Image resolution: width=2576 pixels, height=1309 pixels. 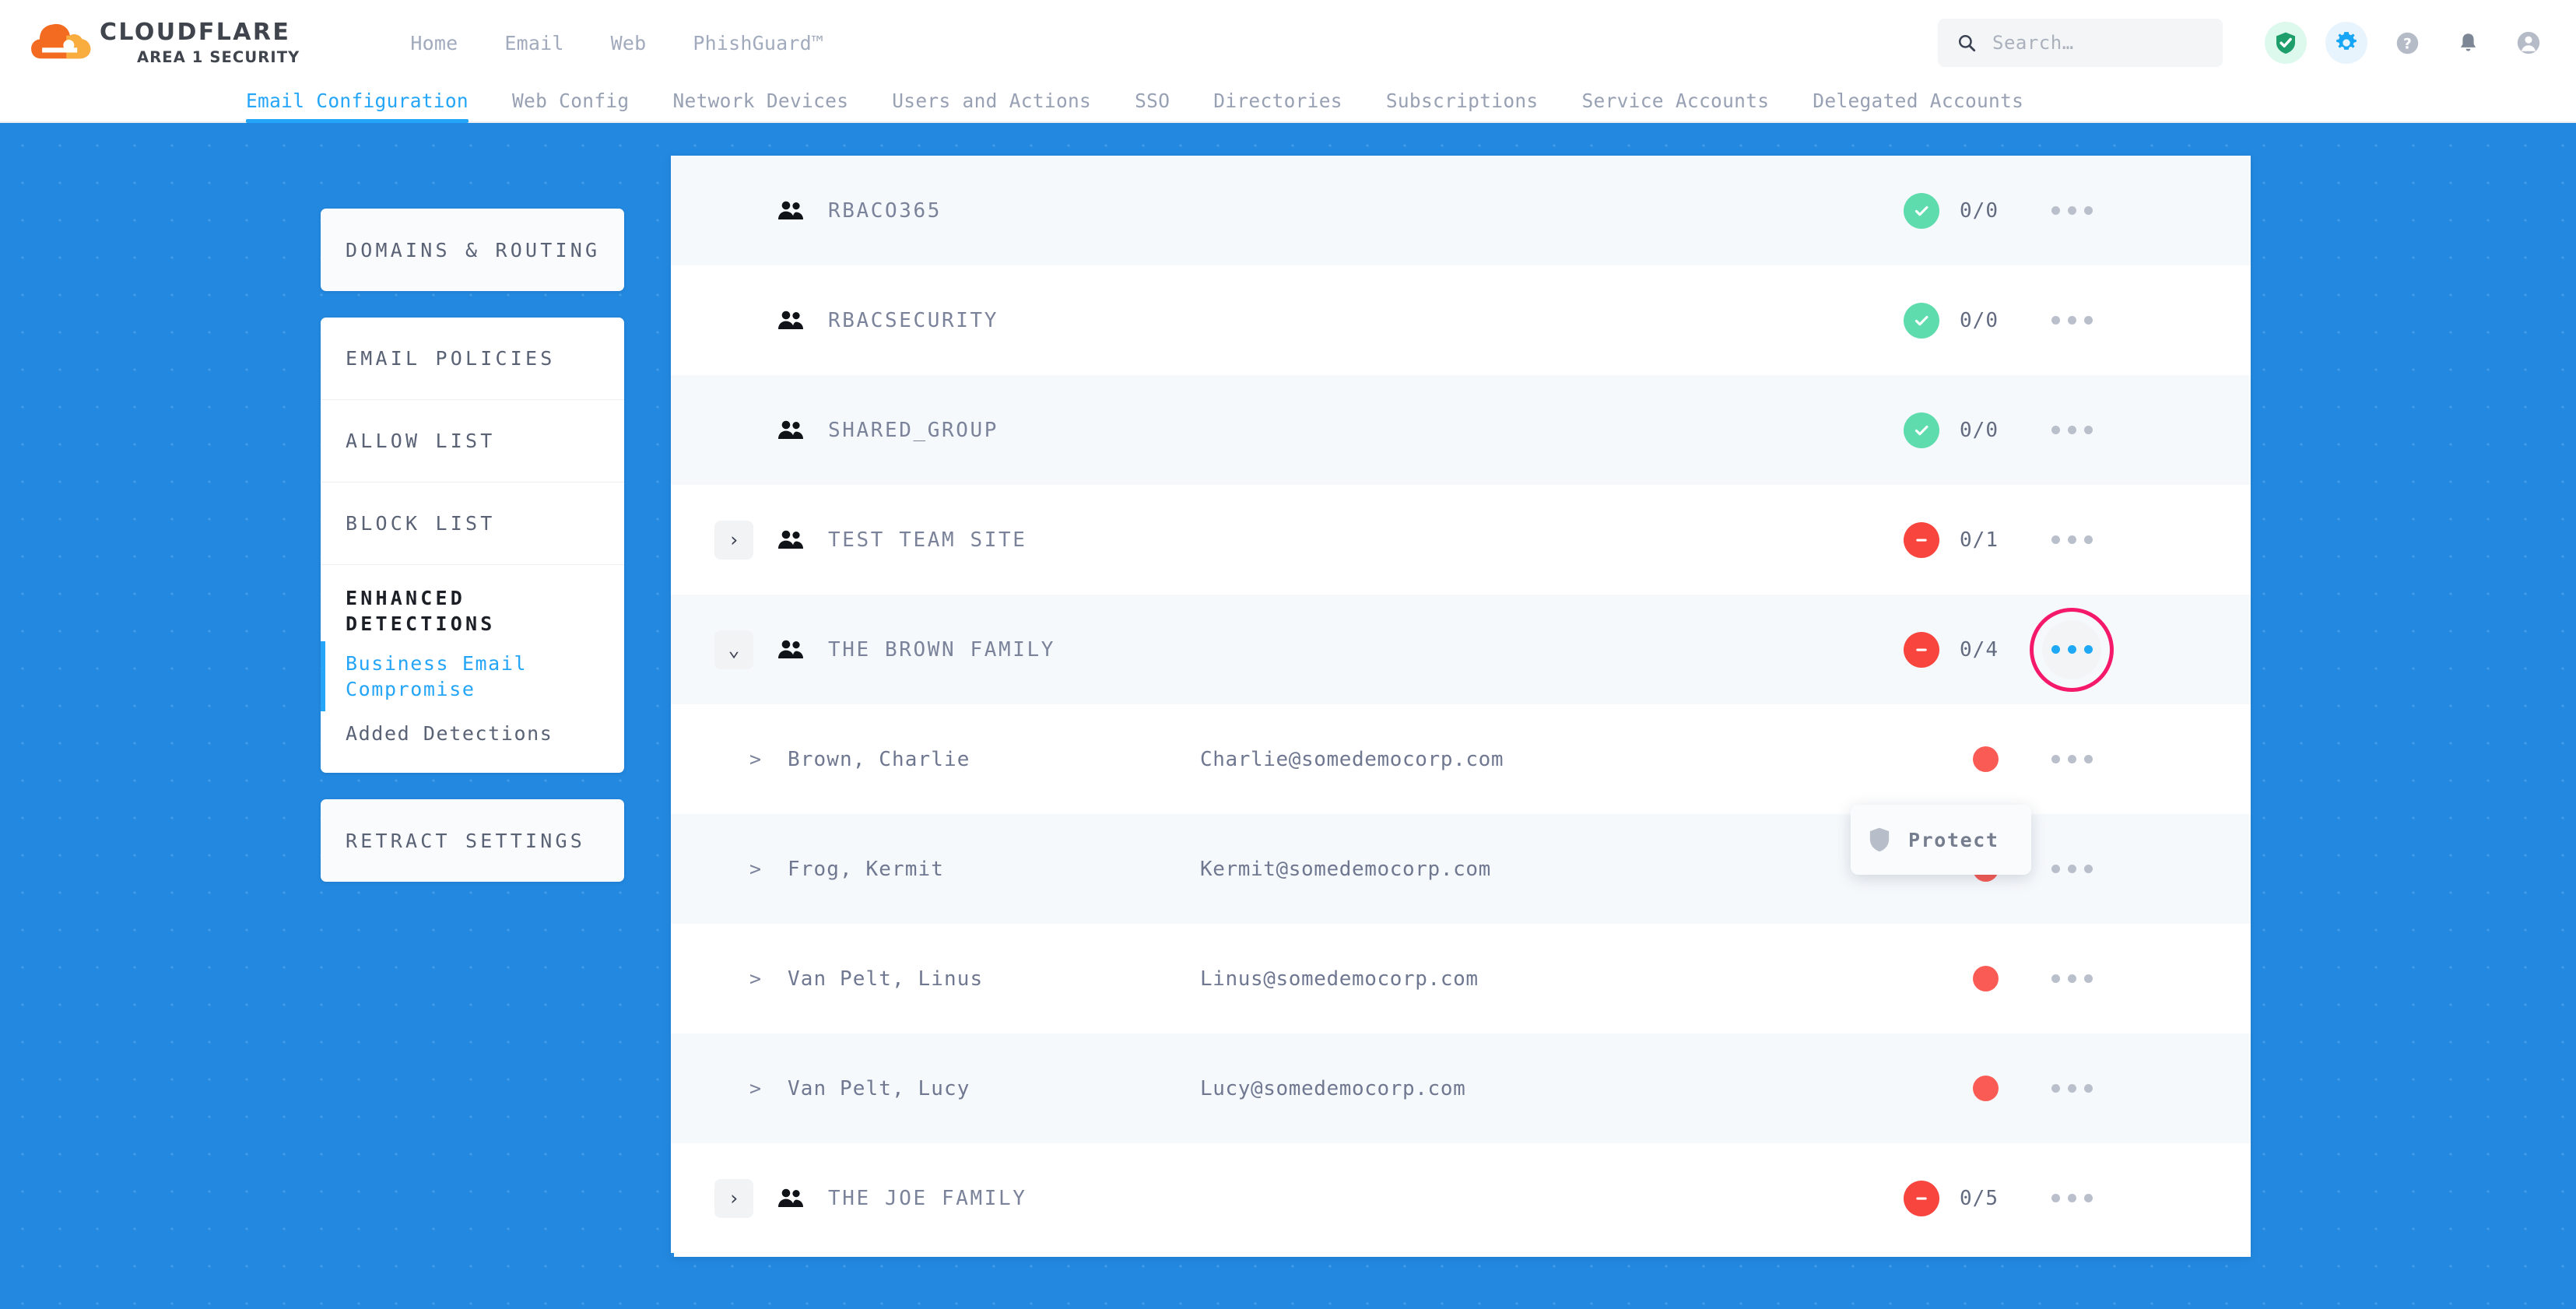 I want to click on status-unprotected-icon, so click(x=1922, y=539).